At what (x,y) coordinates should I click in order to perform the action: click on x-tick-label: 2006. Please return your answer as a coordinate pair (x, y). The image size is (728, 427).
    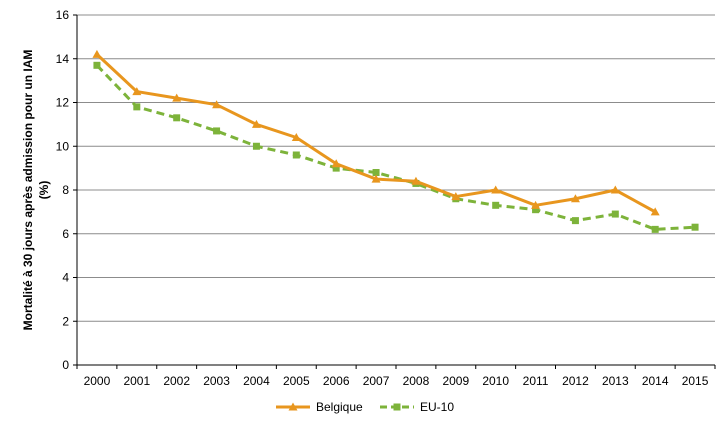
    Looking at the image, I should click on (336, 381).